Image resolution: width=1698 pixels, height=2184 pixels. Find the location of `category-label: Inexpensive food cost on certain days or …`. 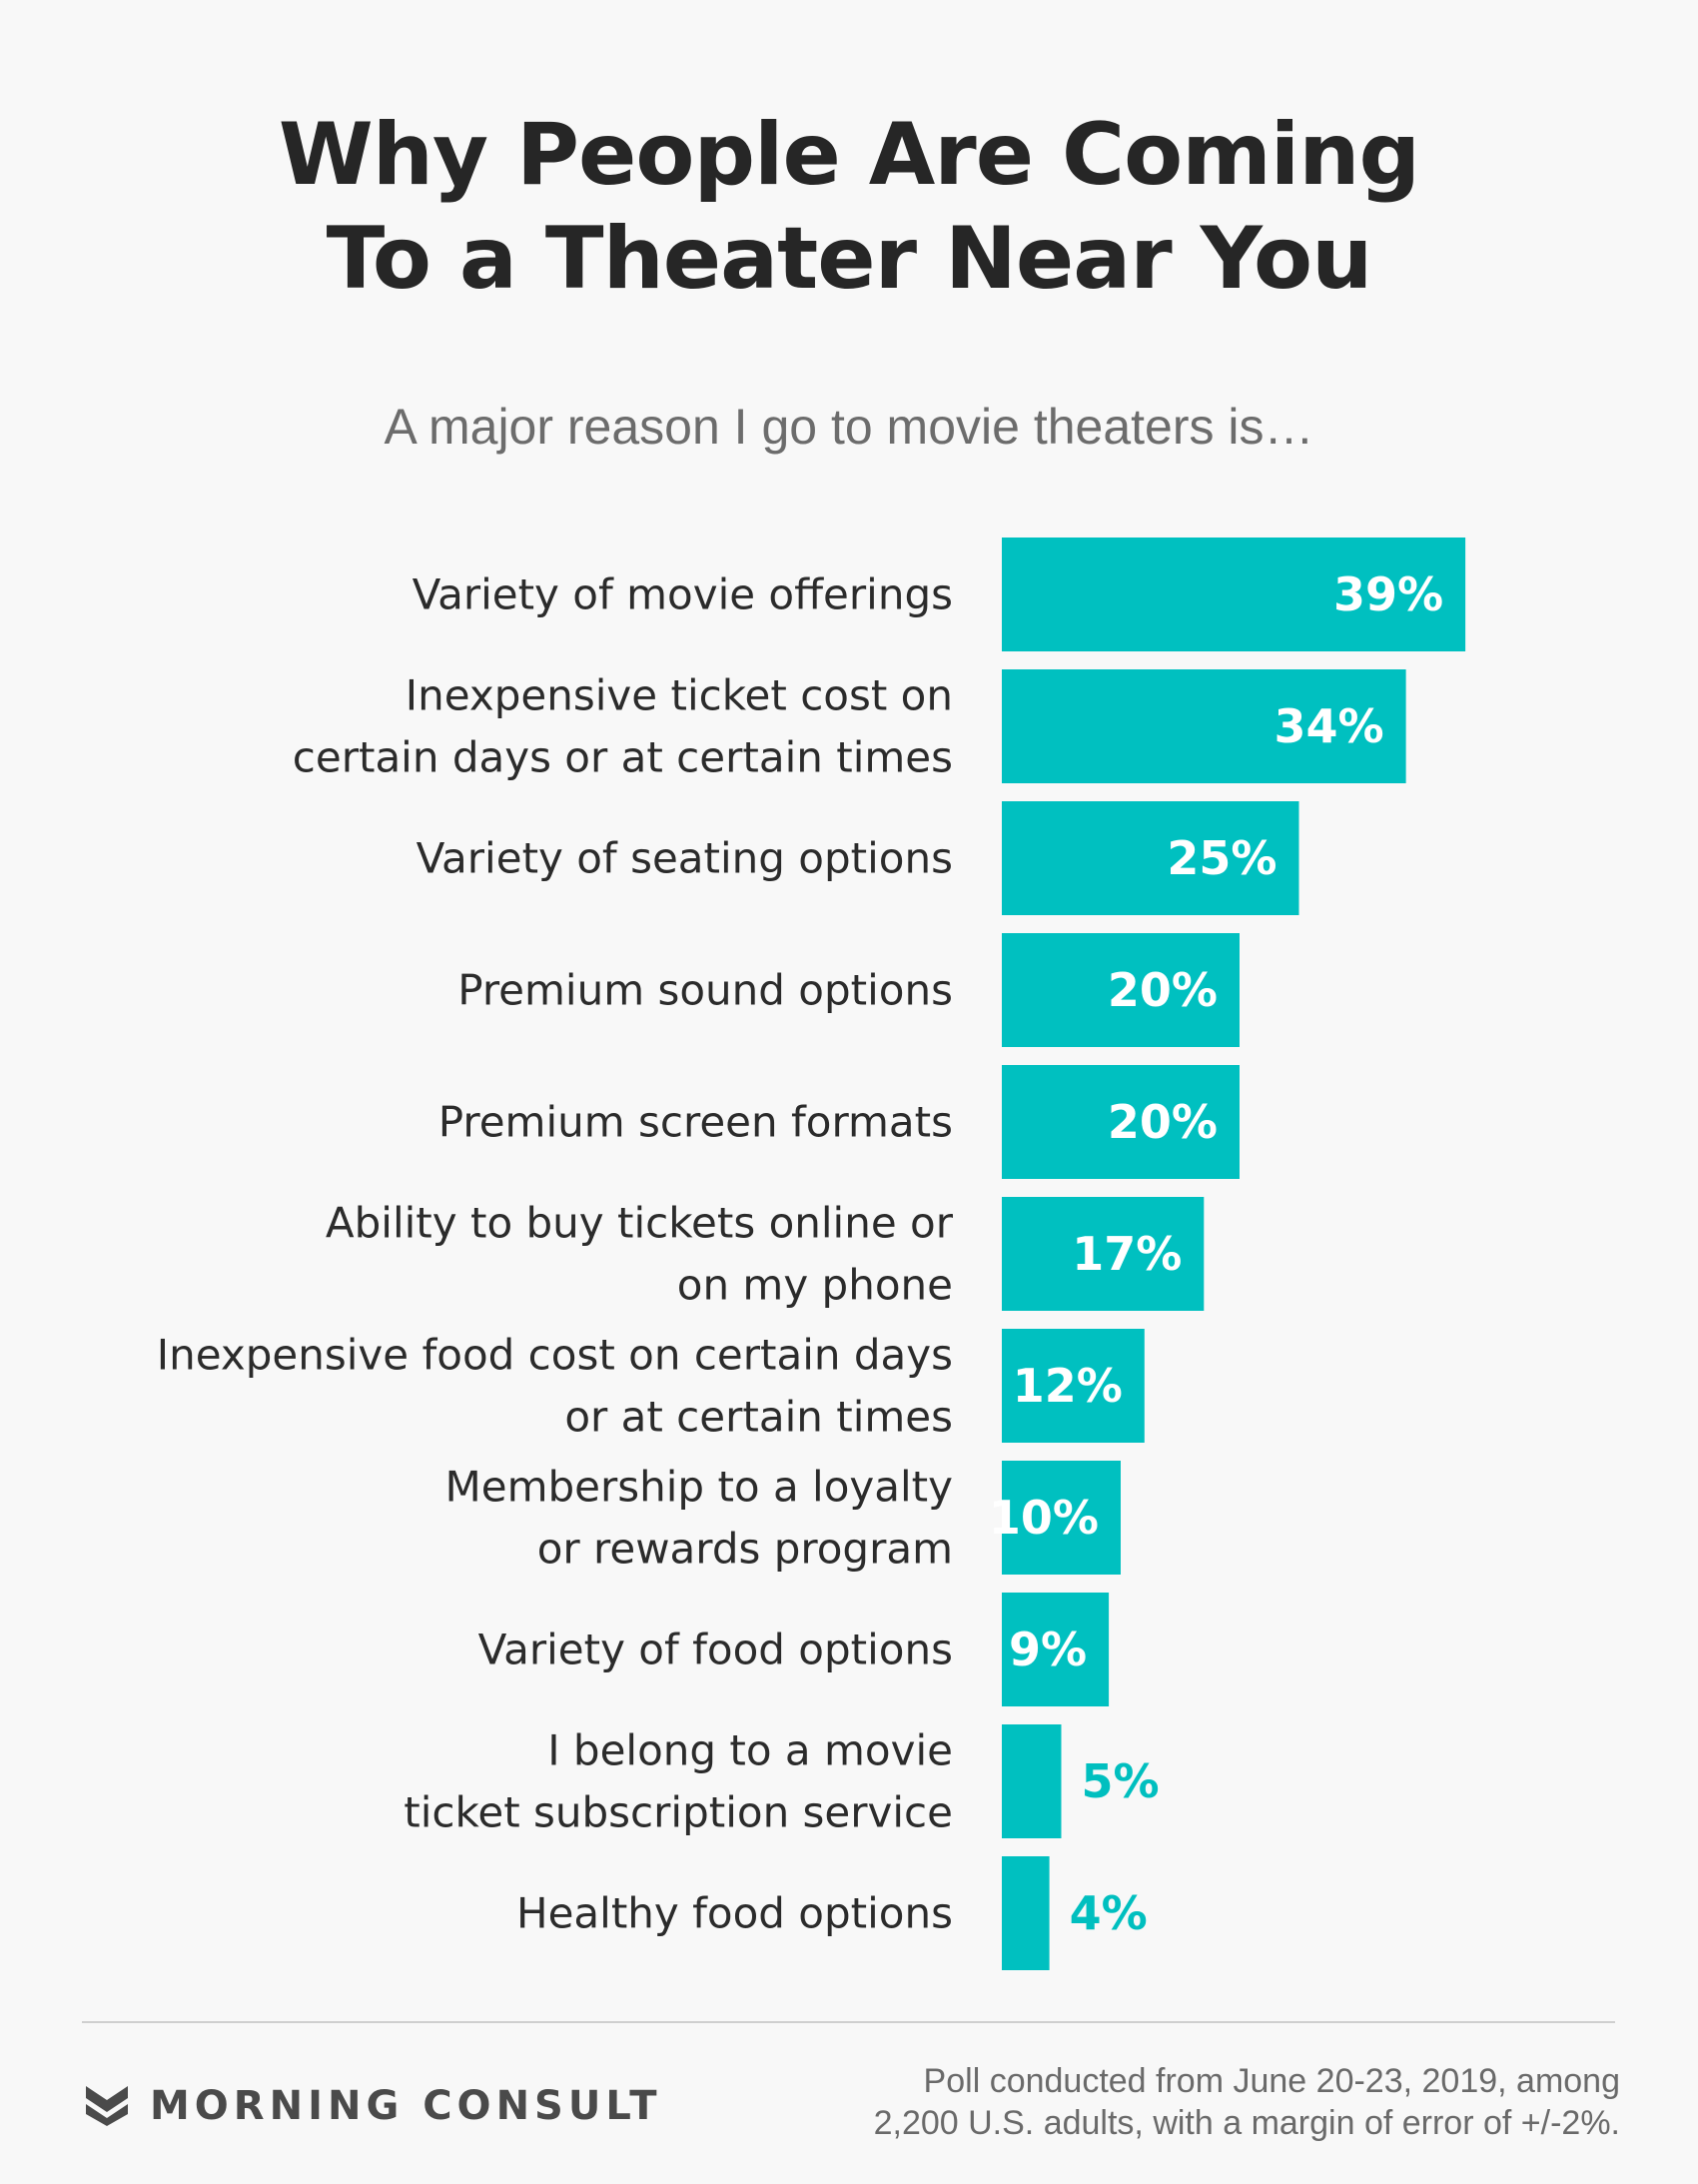

category-label: Inexpensive food cost on certain days or … is located at coordinates (555, 1386).